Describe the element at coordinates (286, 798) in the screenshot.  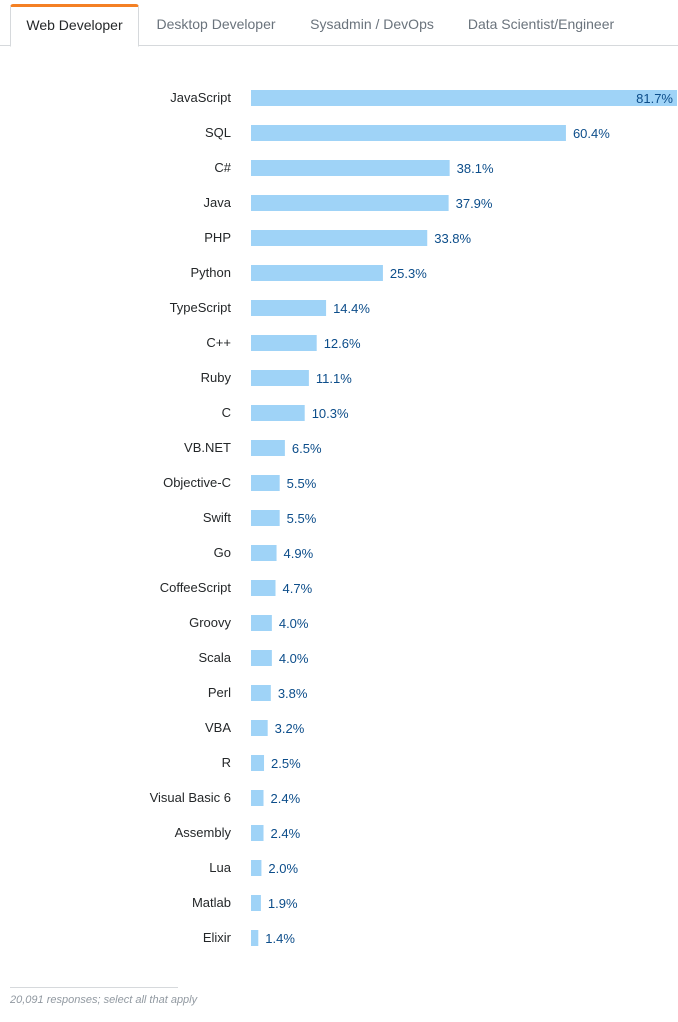
I see `value-label-visual-basic-6: 2.4%` at that location.